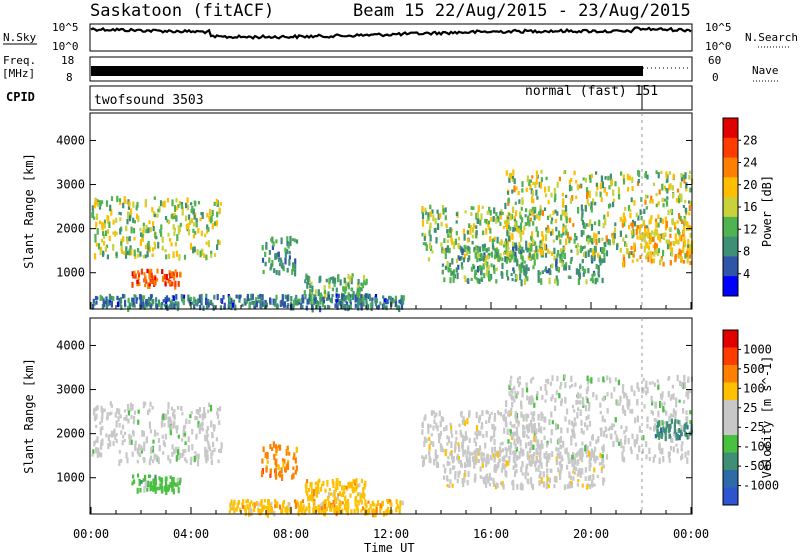 Image resolution: width=800 pixels, height=554 pixels. What do you see at coordinates (91, 534) in the screenshot?
I see `x-tick-label: 00:00` at bounding box center [91, 534].